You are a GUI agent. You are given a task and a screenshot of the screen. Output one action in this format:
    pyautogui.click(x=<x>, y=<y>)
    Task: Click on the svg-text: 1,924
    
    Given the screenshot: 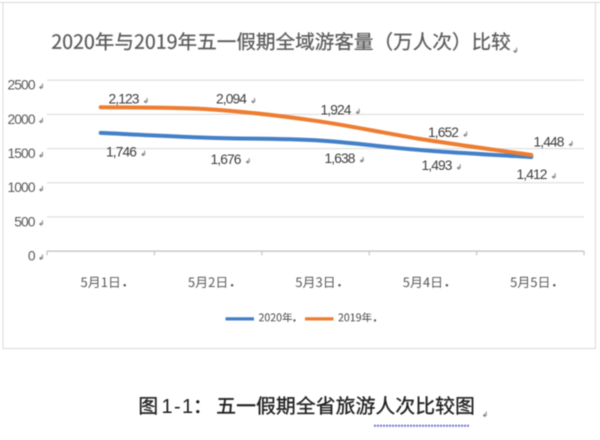 What is the action you would take?
    pyautogui.click(x=335, y=109)
    